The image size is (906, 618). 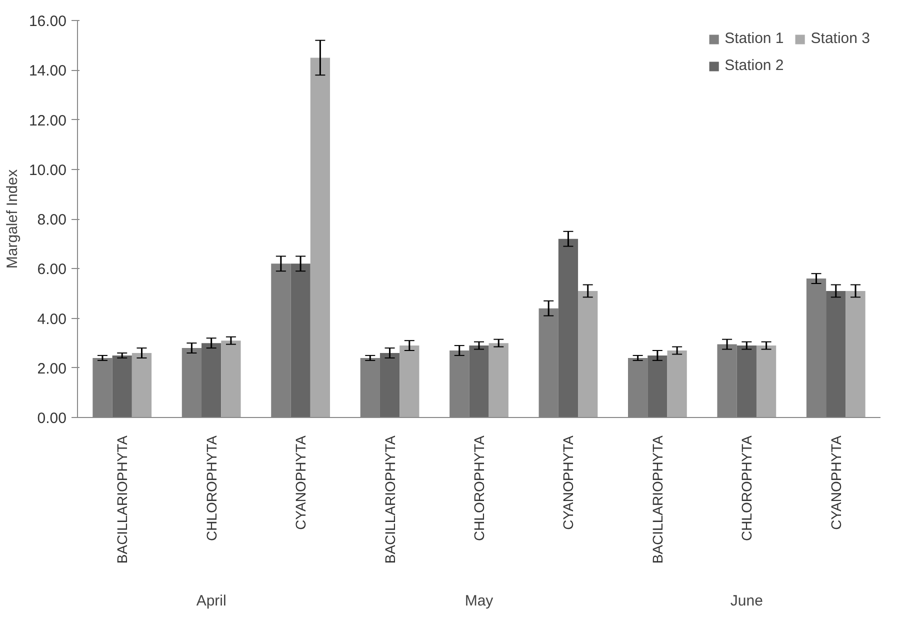 What do you see at coordinates (47, 71) in the screenshot?
I see `y-tick-label: 14.00` at bounding box center [47, 71].